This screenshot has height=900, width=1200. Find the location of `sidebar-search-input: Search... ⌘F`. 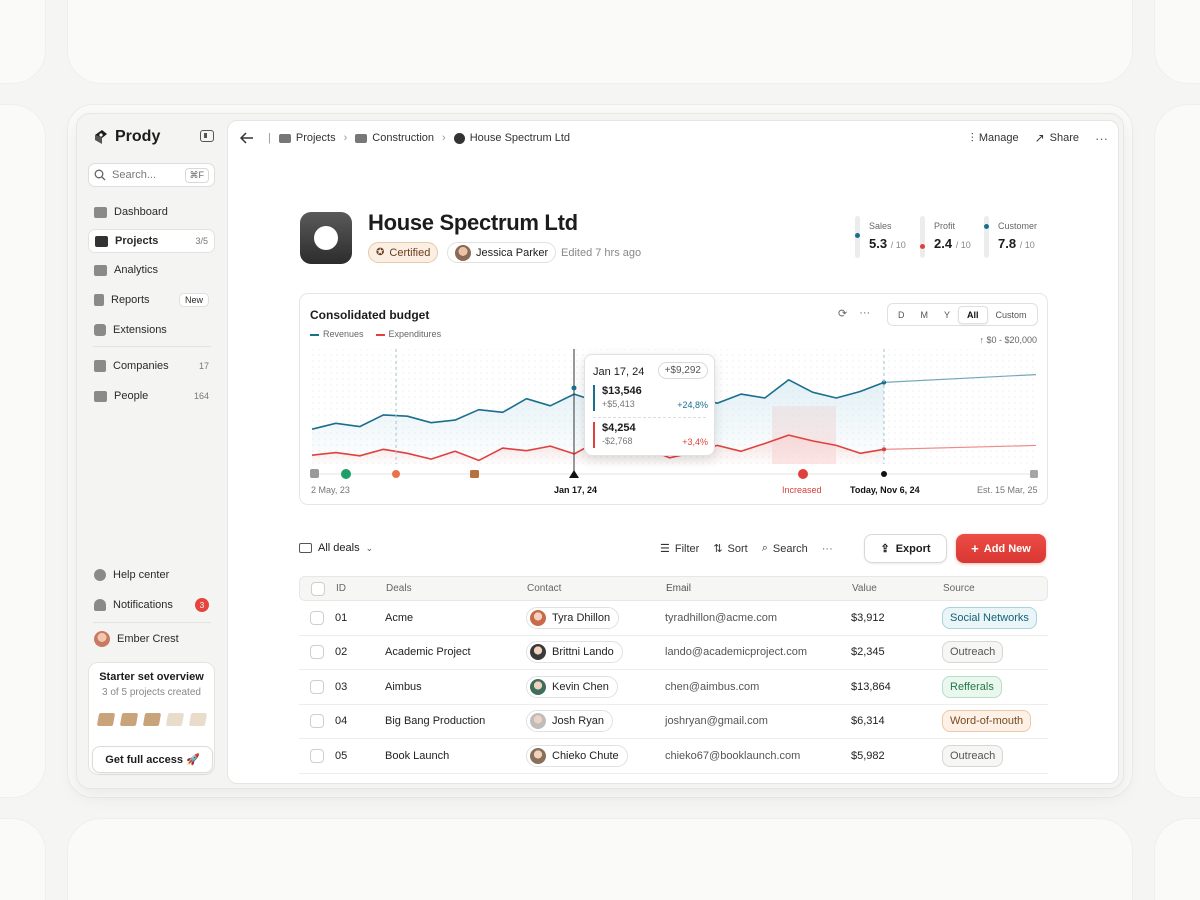

sidebar-search-input: Search... ⌘F is located at coordinates (151, 175).